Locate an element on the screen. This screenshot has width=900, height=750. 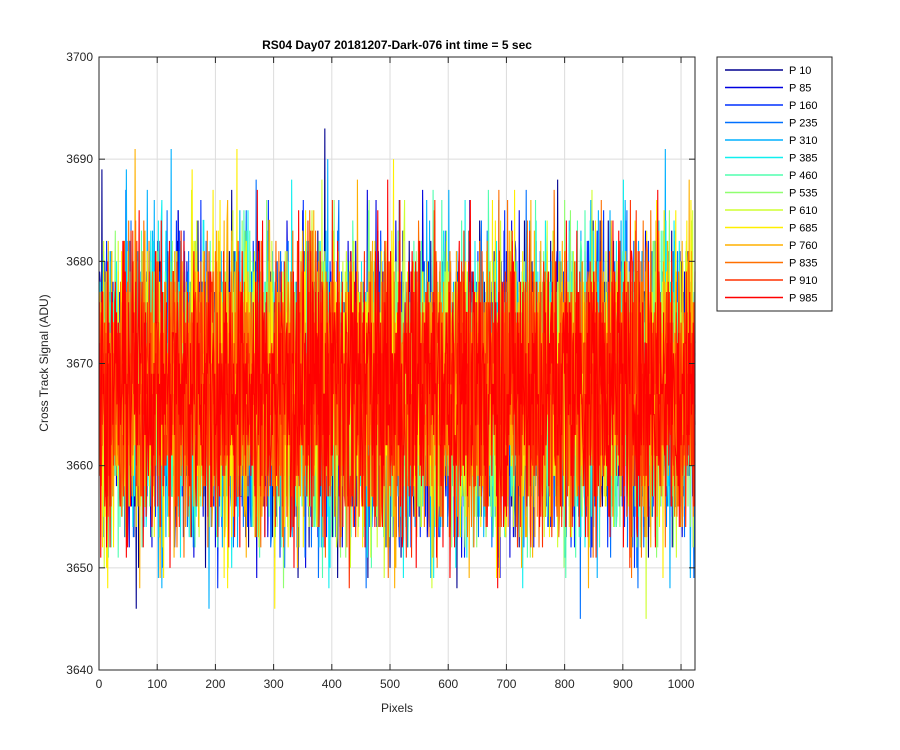
x-axis-label: Pixels is located at coordinates (397, 708).